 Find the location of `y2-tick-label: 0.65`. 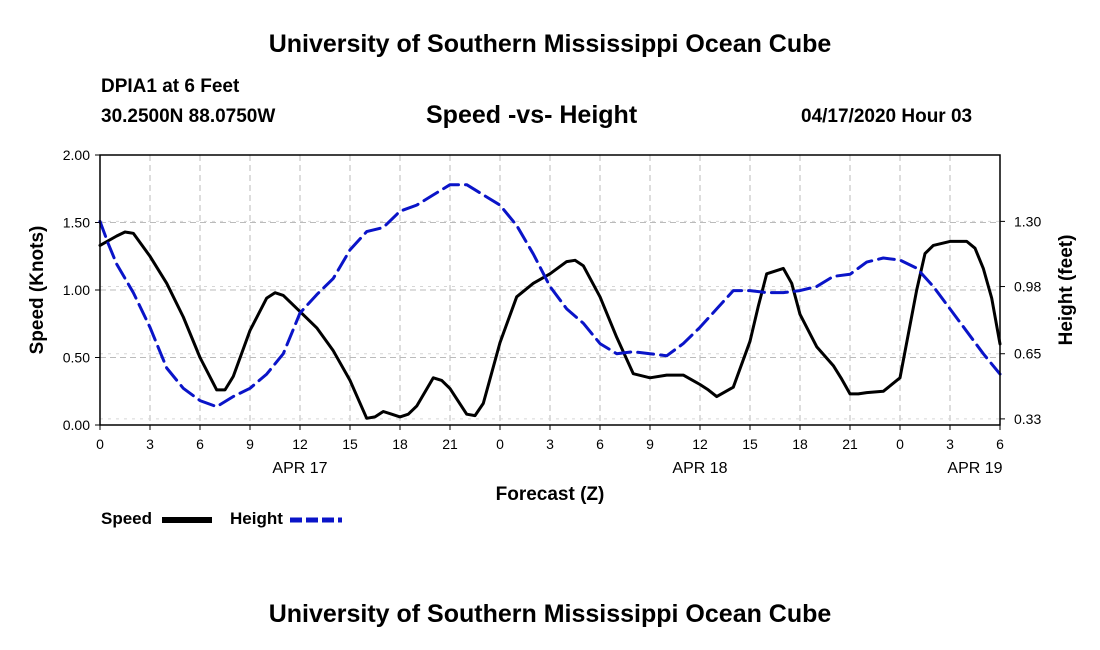

y2-tick-label: 0.65 is located at coordinates (1027, 354).